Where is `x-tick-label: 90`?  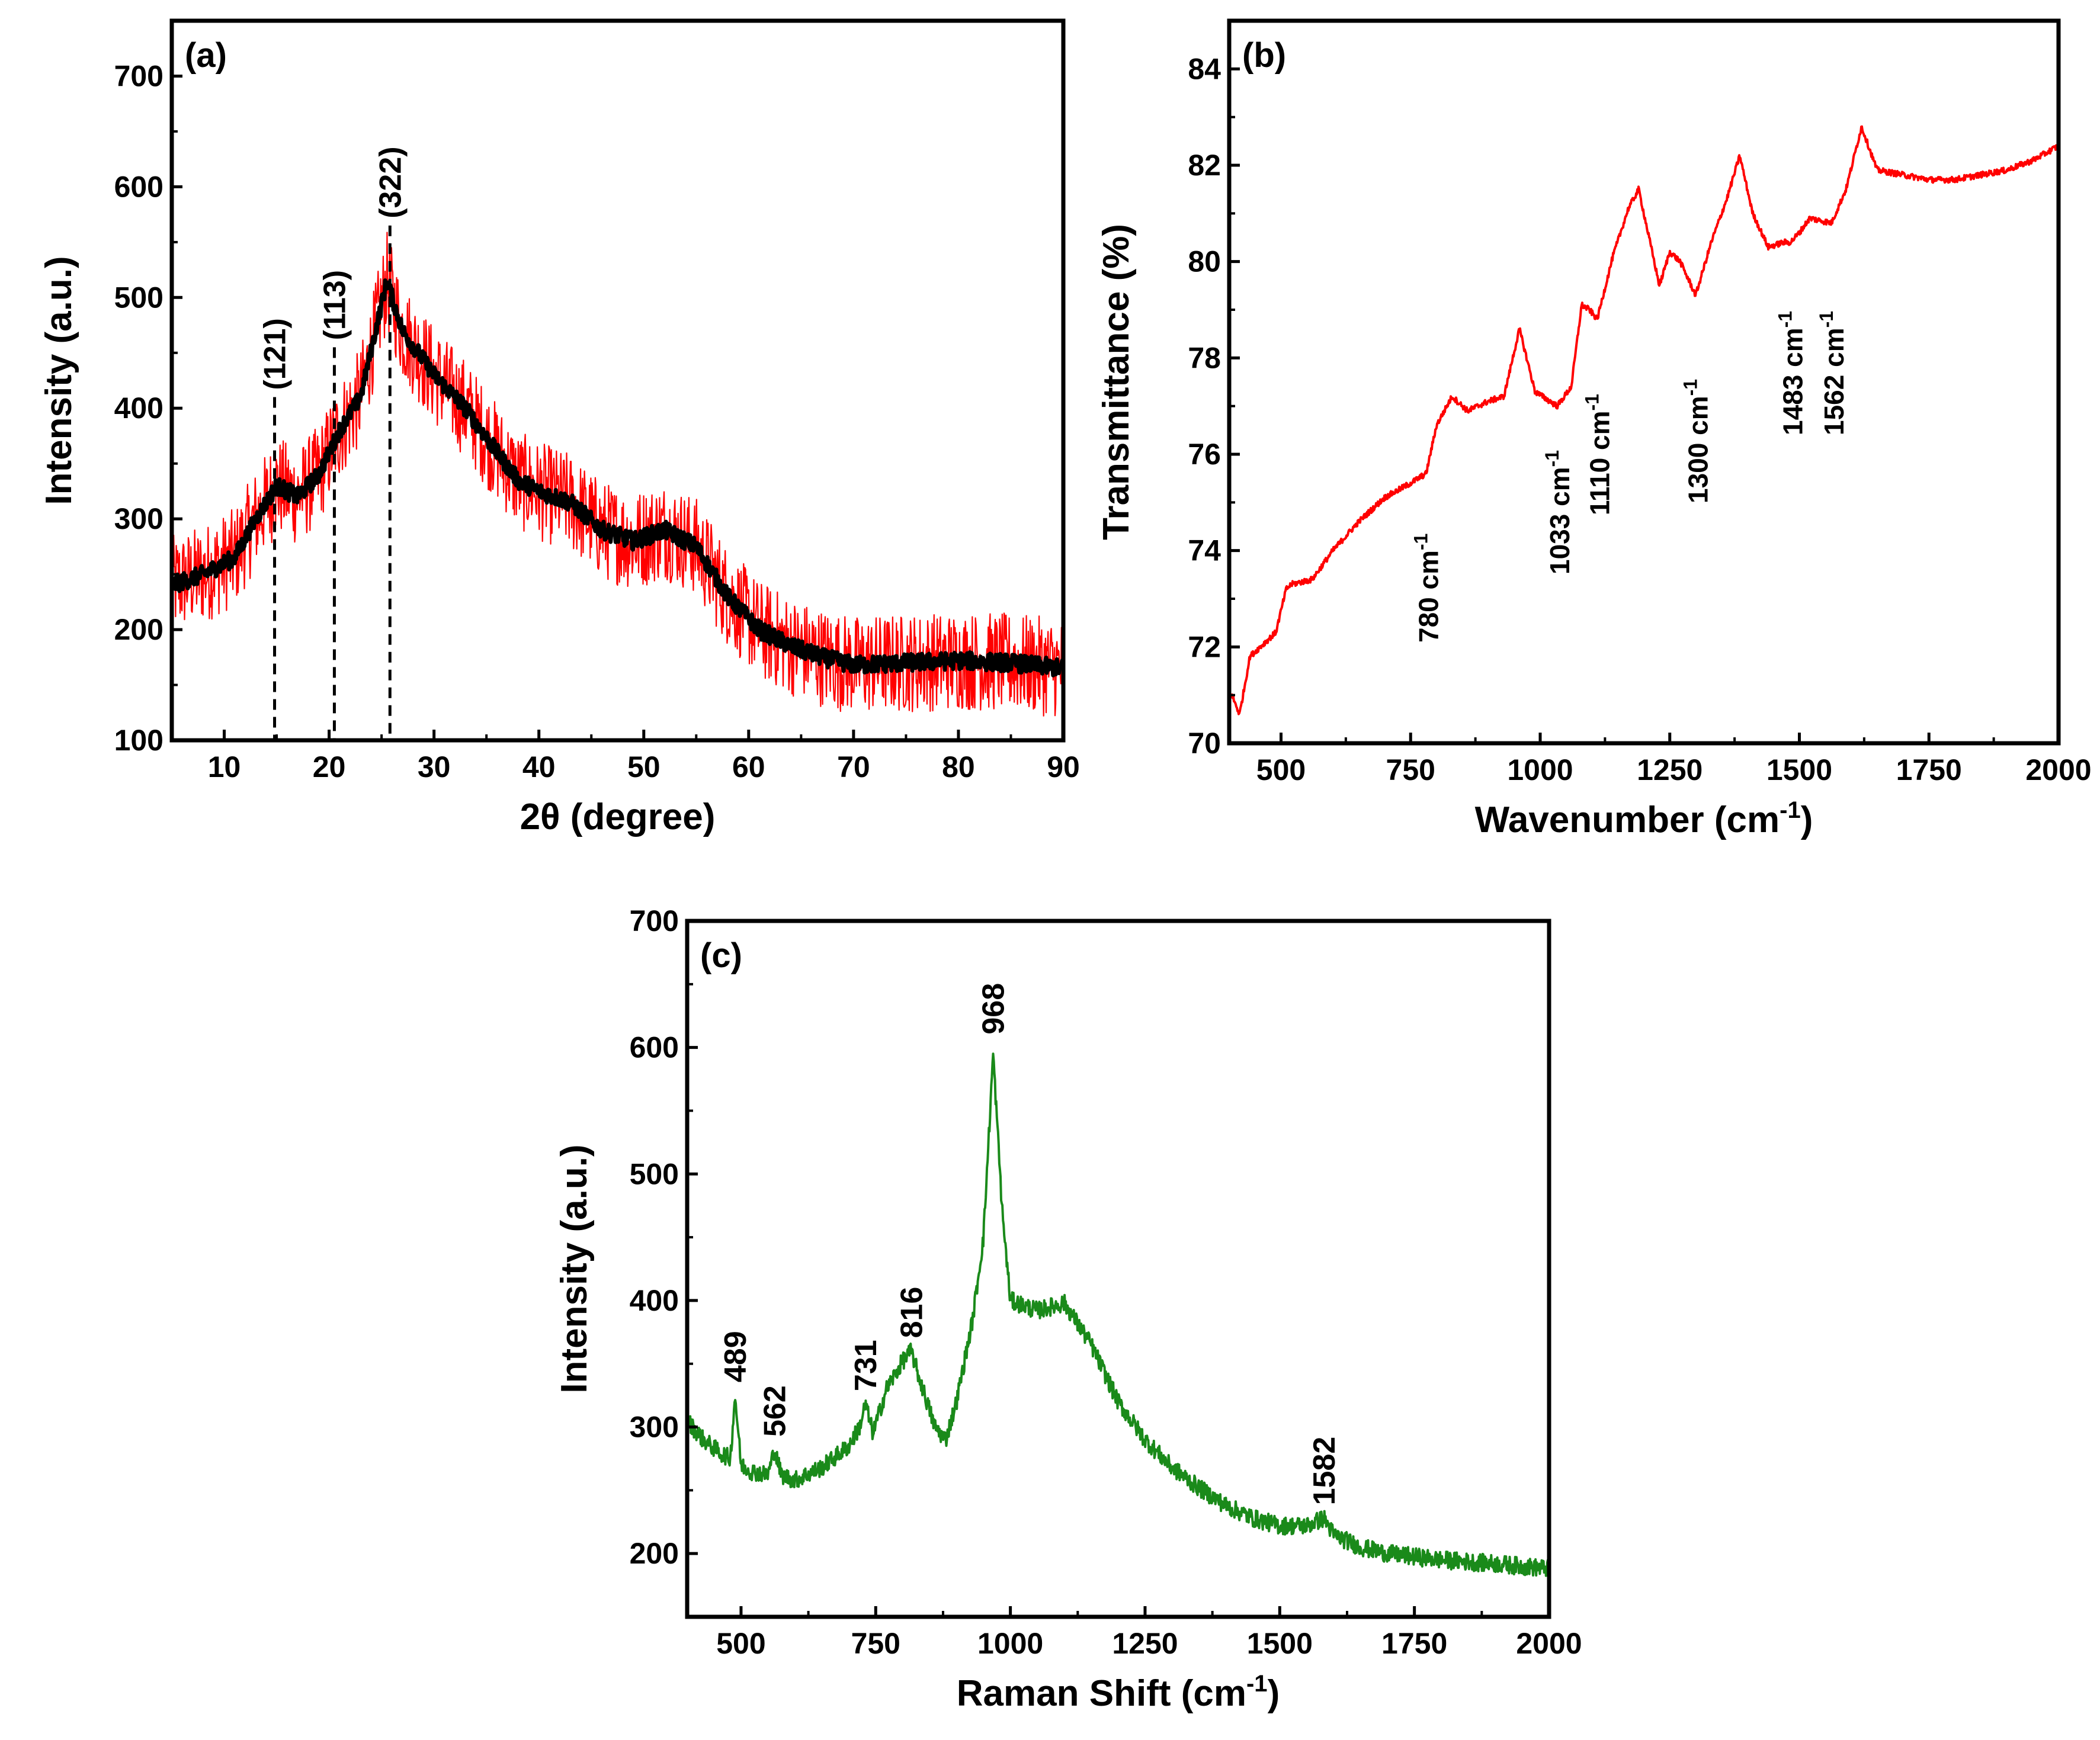
x-tick-label: 90 is located at coordinates (1063, 767).